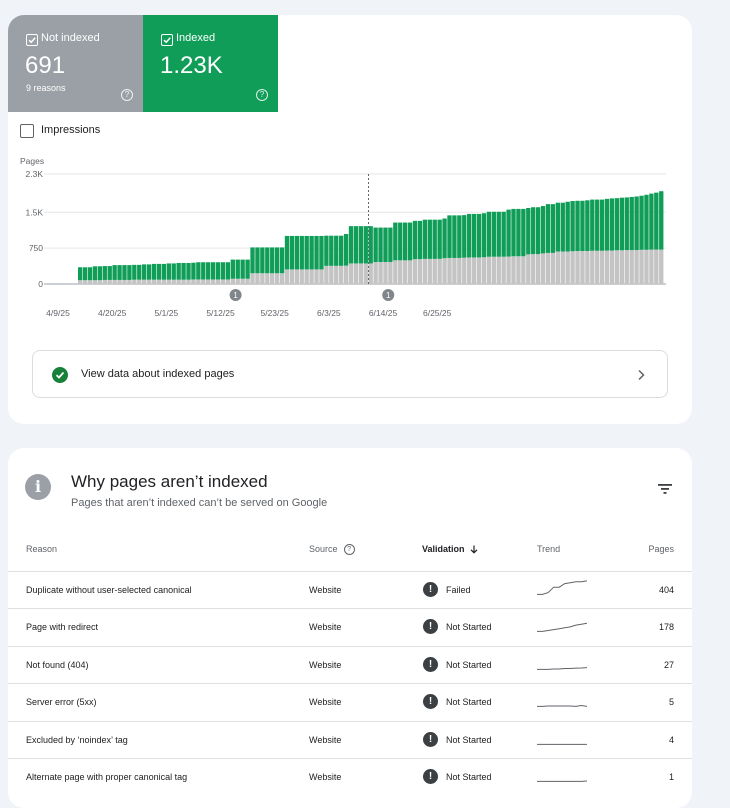  What do you see at coordinates (75, 63) in the screenshot?
I see `not-indexed-tile: Not indexed 691 9 reasons ?` at bounding box center [75, 63].